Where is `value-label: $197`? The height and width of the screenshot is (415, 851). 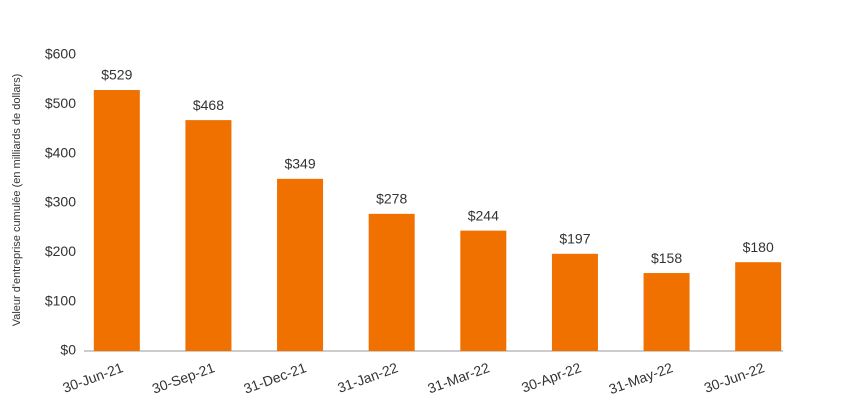 value-label: $197 is located at coordinates (574, 239).